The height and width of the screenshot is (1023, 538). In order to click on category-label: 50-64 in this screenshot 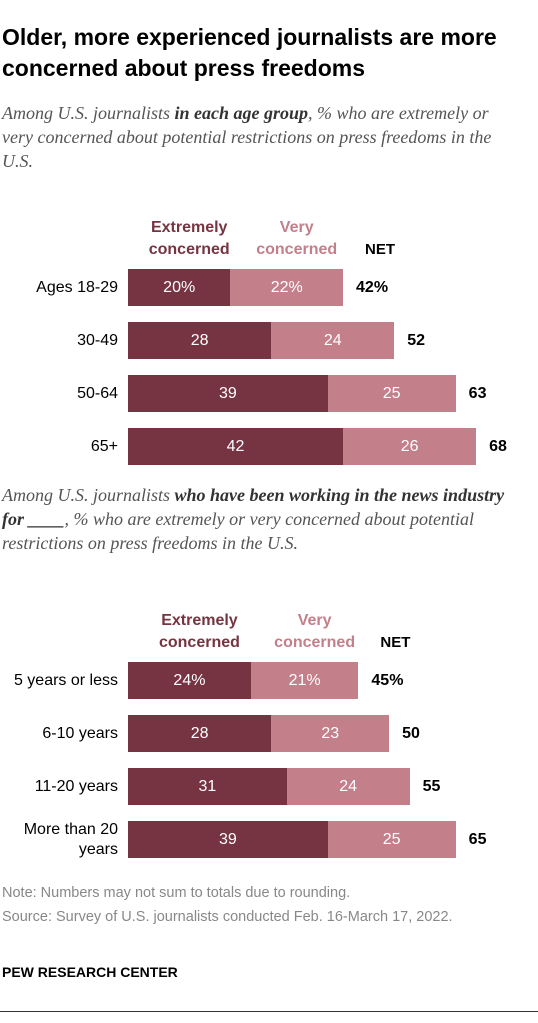, I will do `click(97, 393)`.